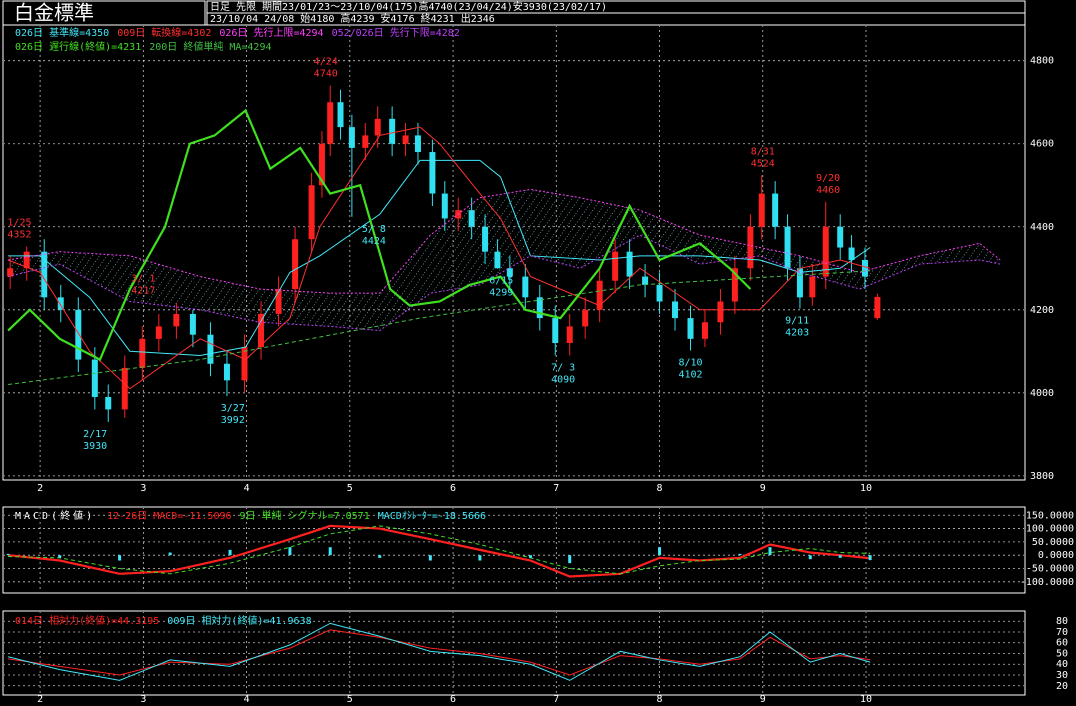 The height and width of the screenshot is (706, 1076). I want to click on chart-title: 白金標準, so click(54, 13).